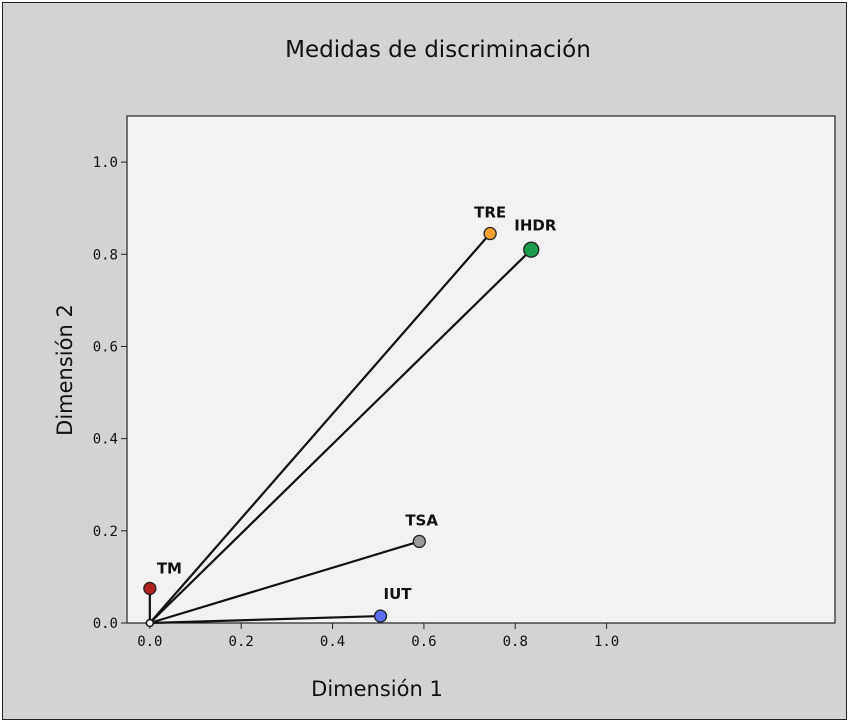  I want to click on vector-line-iut, so click(265, 619).